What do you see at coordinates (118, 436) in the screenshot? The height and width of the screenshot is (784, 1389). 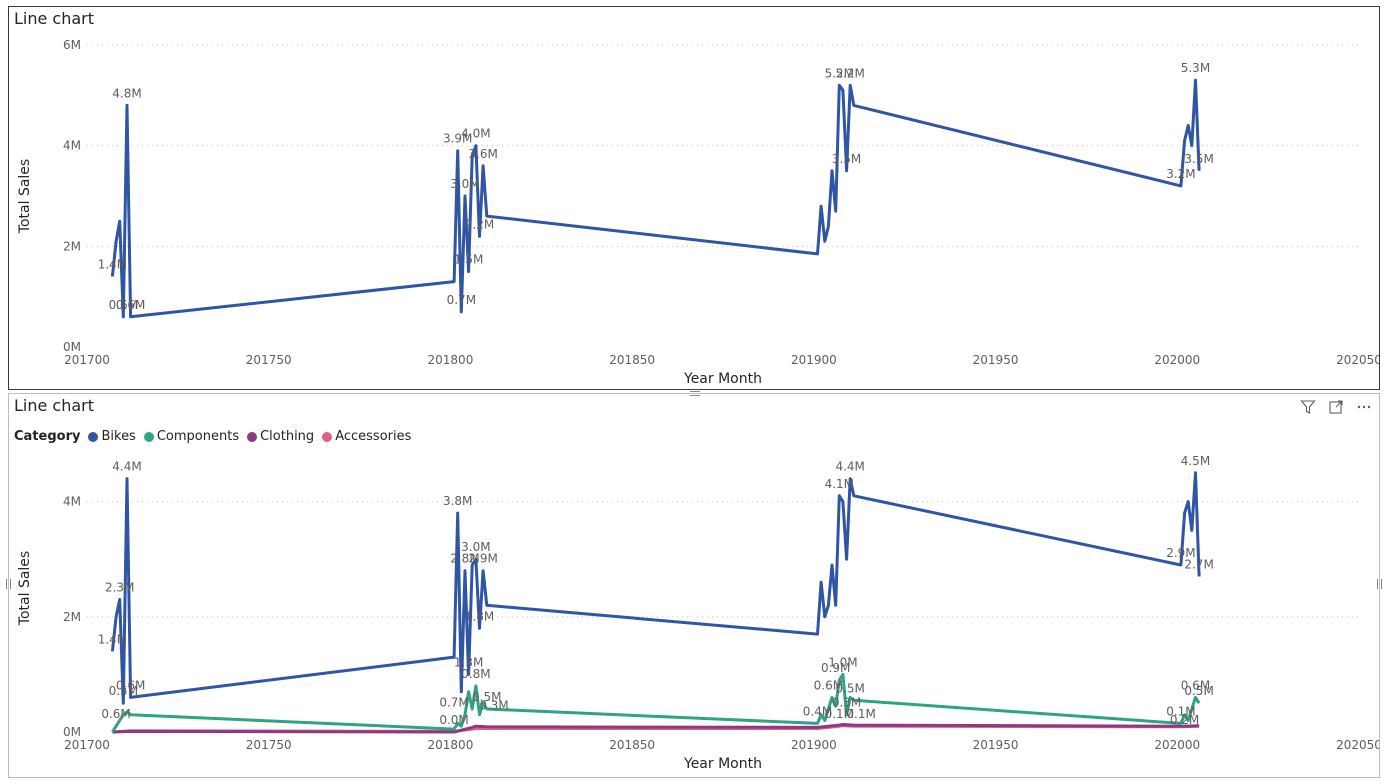 I see `legend-label: Bikes` at bounding box center [118, 436].